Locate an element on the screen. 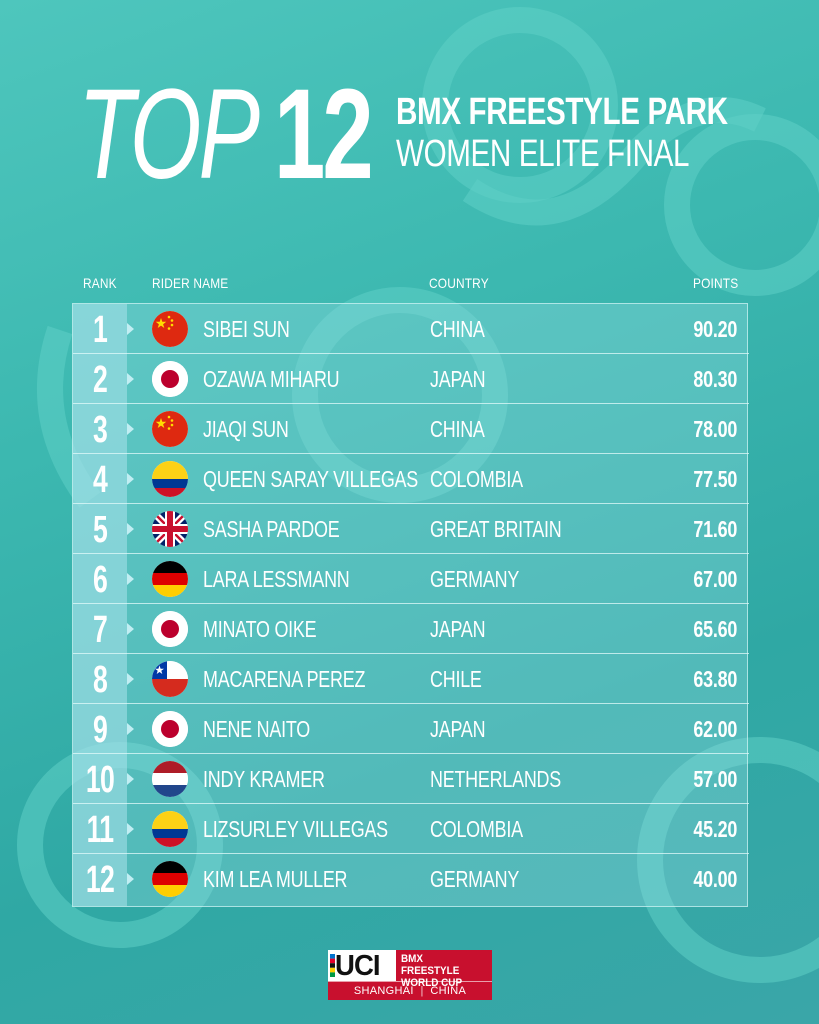  rider-name: LIZSURLEY VILLEGAS is located at coordinates (295, 829).